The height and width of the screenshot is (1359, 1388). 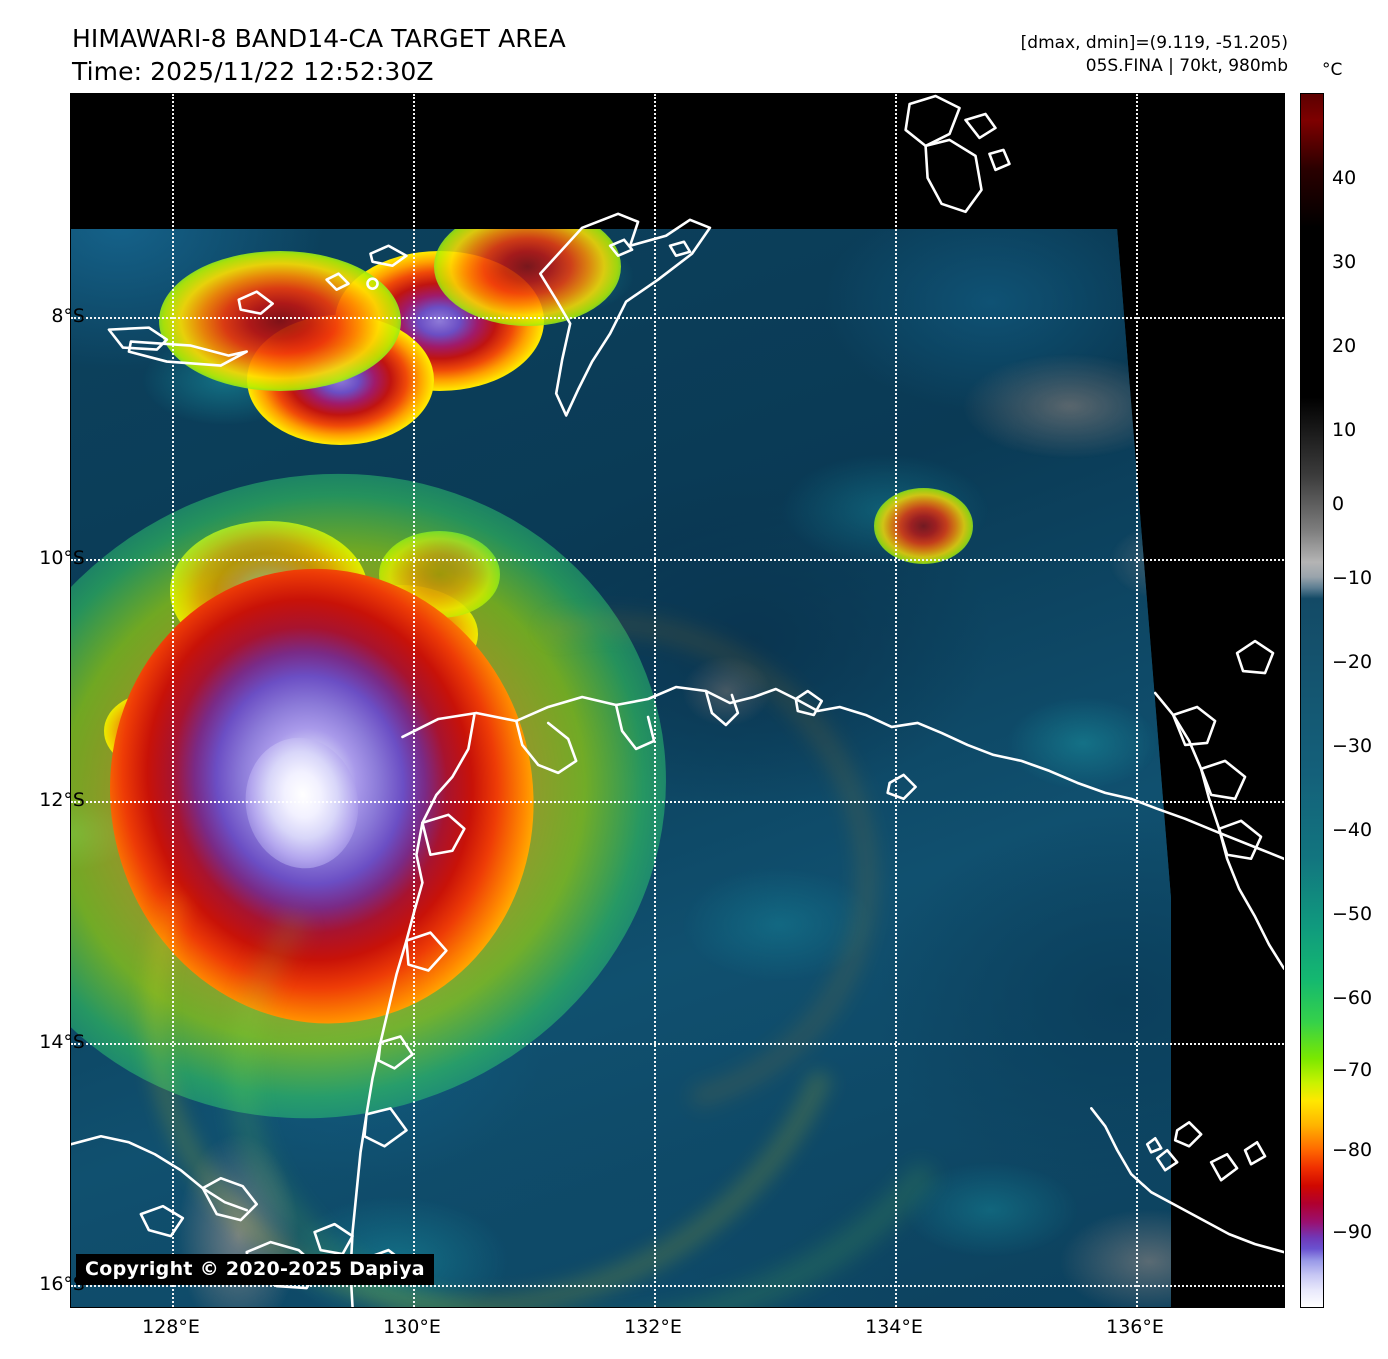 What do you see at coordinates (1312, 700) in the screenshot?
I see `temperature-colorbar` at bounding box center [1312, 700].